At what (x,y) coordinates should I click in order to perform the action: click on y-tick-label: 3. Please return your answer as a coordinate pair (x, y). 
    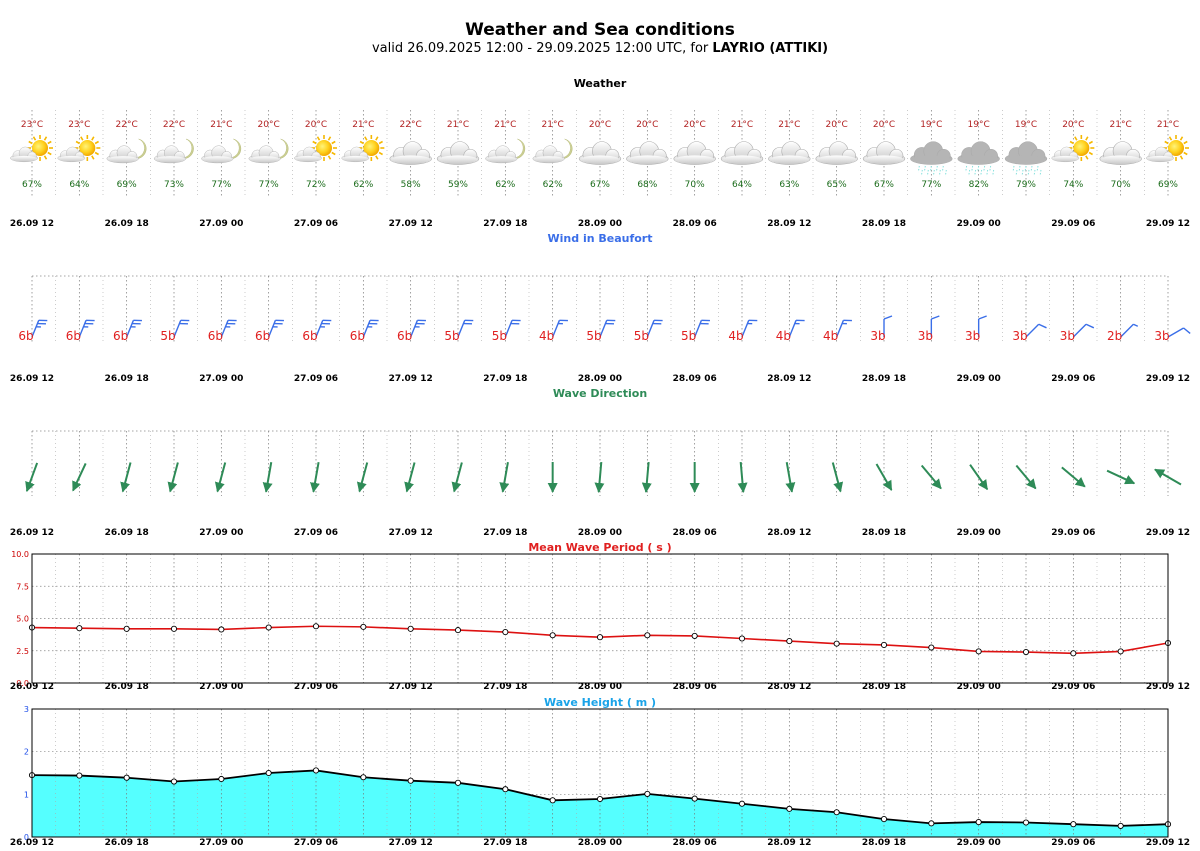
    Looking at the image, I should click on (26, 709).